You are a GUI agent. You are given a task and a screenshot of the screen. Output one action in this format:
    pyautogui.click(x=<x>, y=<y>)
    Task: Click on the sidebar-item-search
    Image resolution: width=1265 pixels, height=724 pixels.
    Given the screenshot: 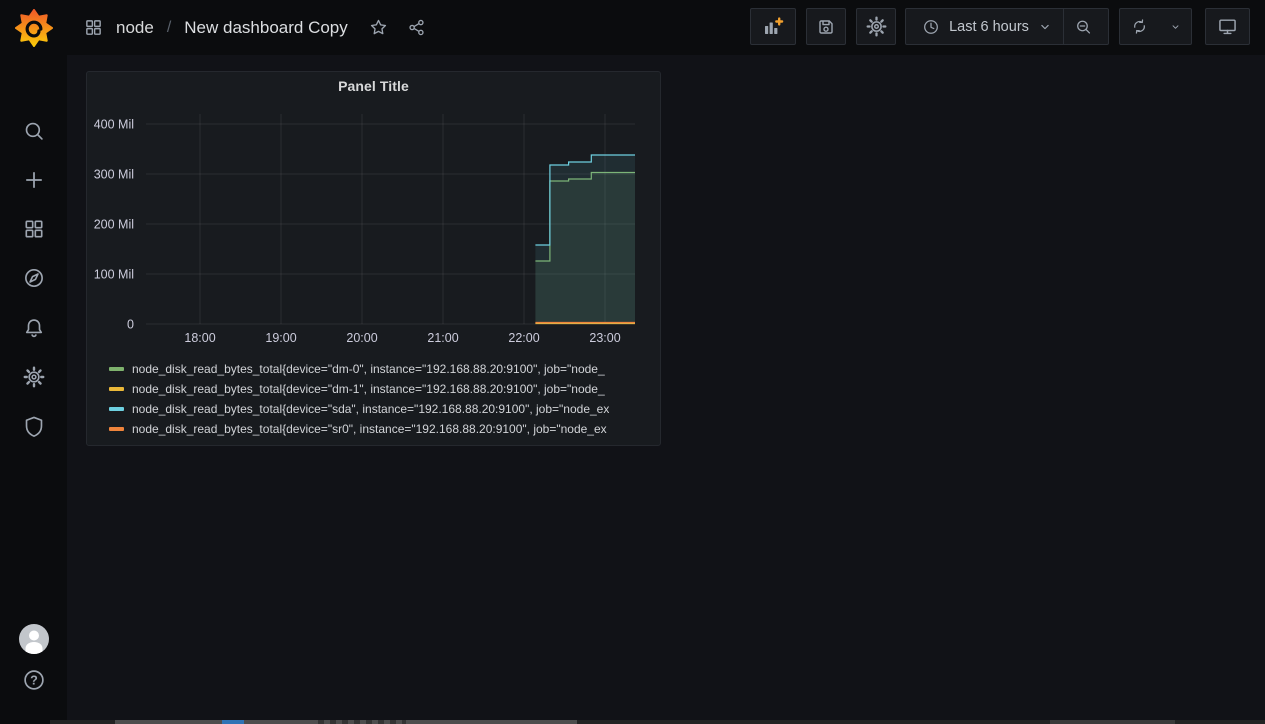 What is the action you would take?
    pyautogui.click(x=33, y=131)
    